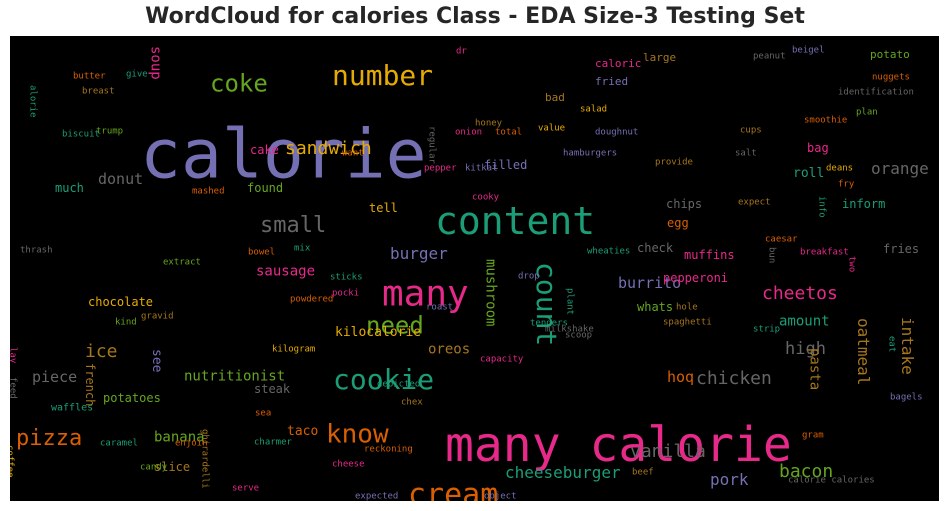 The width and height of the screenshot is (950, 511). I want to click on word-kilogram: kilogram, so click(293, 350).